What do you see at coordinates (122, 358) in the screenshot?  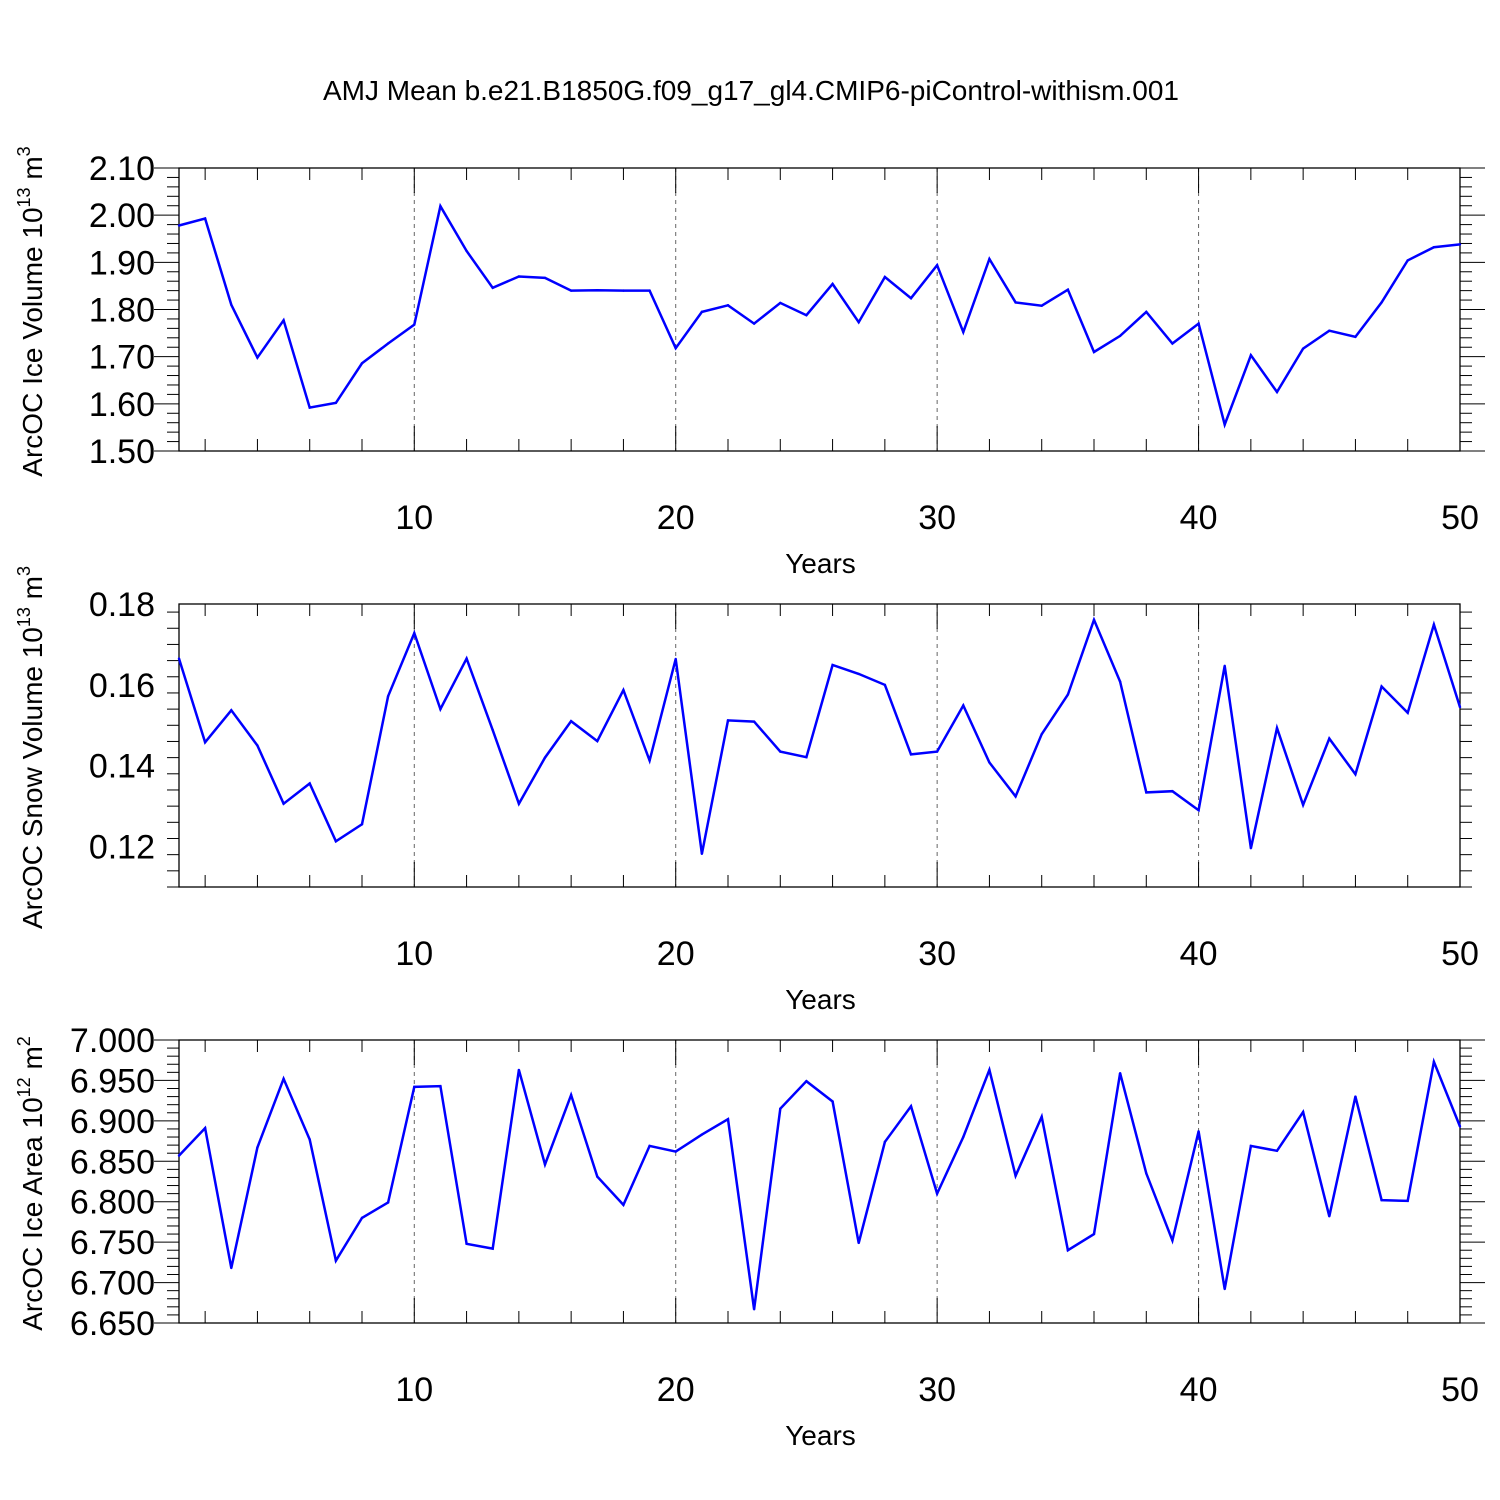 I see `y-tick-label: 1.70` at bounding box center [122, 358].